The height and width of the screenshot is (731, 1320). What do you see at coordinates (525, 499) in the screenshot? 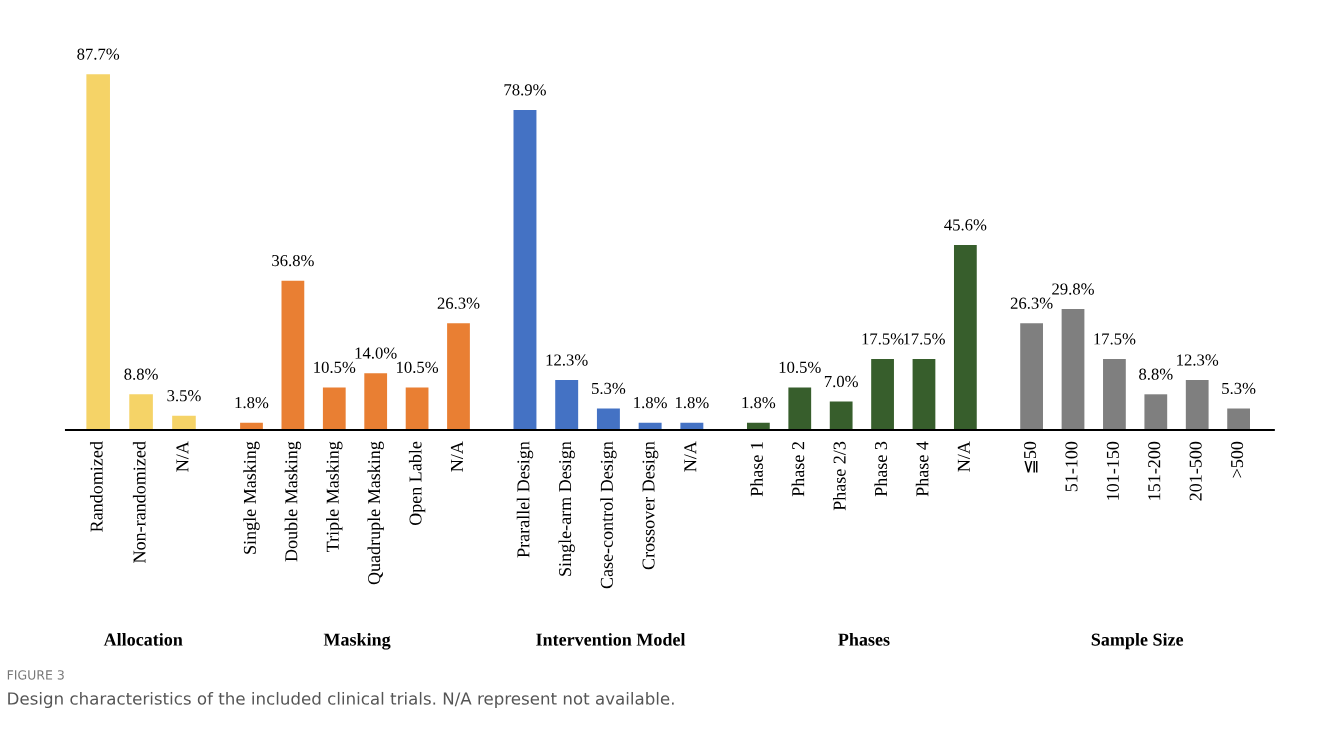
I see `x-tick-label: Prarallel Design` at bounding box center [525, 499].